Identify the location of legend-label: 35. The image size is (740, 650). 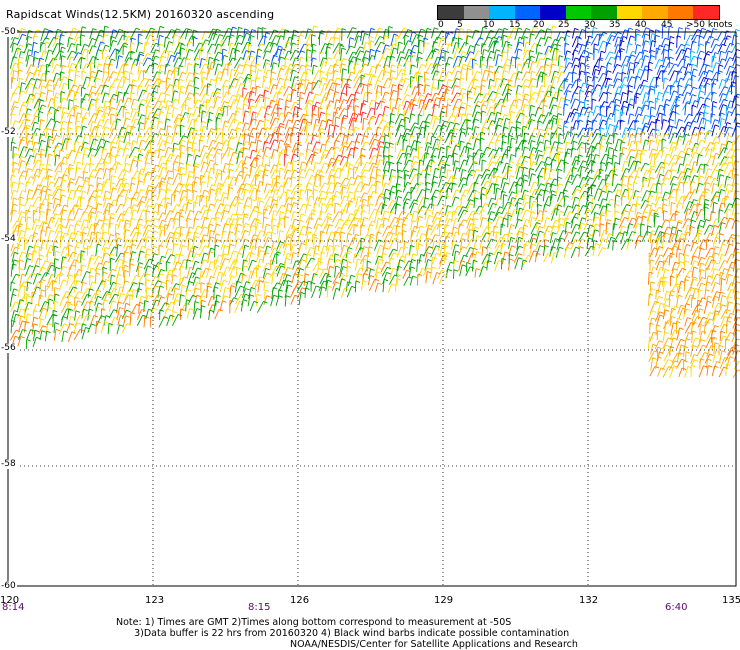
(615, 25).